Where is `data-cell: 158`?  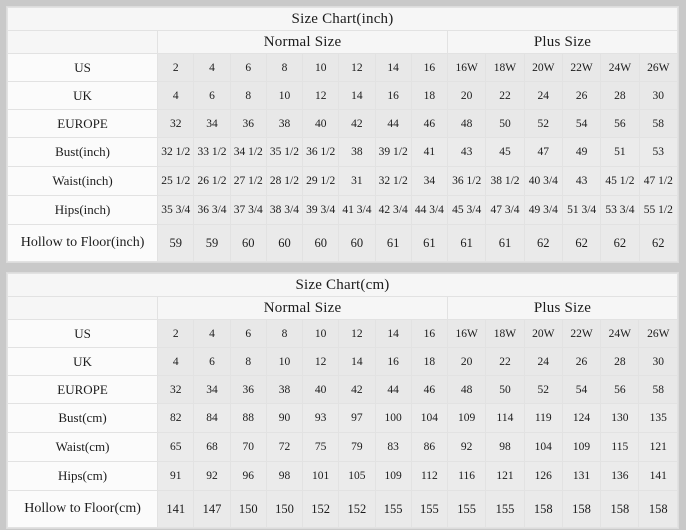
data-cell: 158 is located at coordinates (620, 509).